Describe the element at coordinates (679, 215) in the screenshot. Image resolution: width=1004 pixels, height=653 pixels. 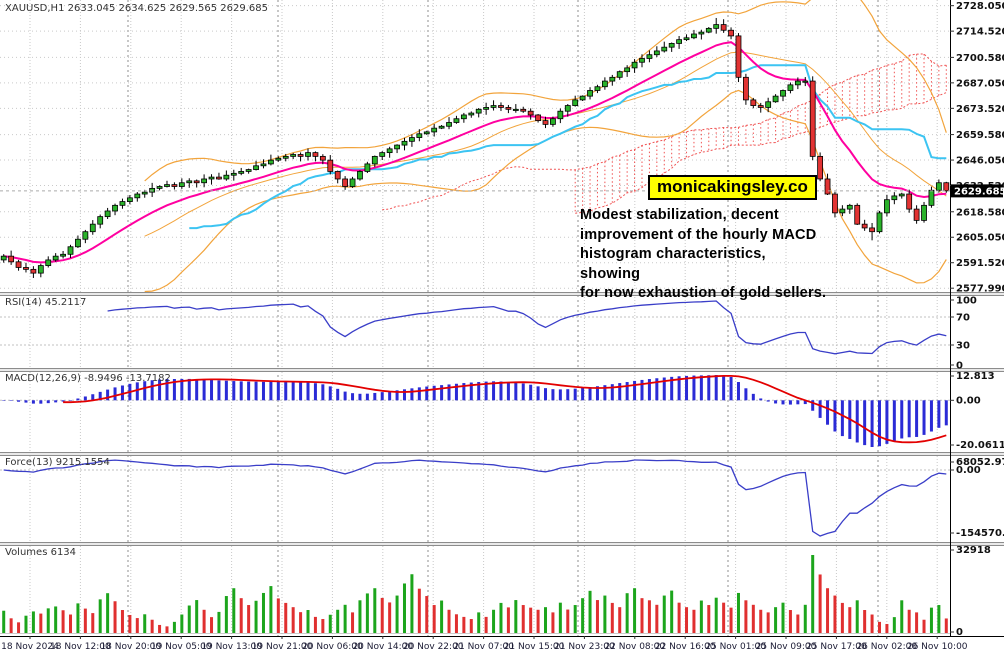
I see `annotation-line: Modest stabilization, decent` at that location.